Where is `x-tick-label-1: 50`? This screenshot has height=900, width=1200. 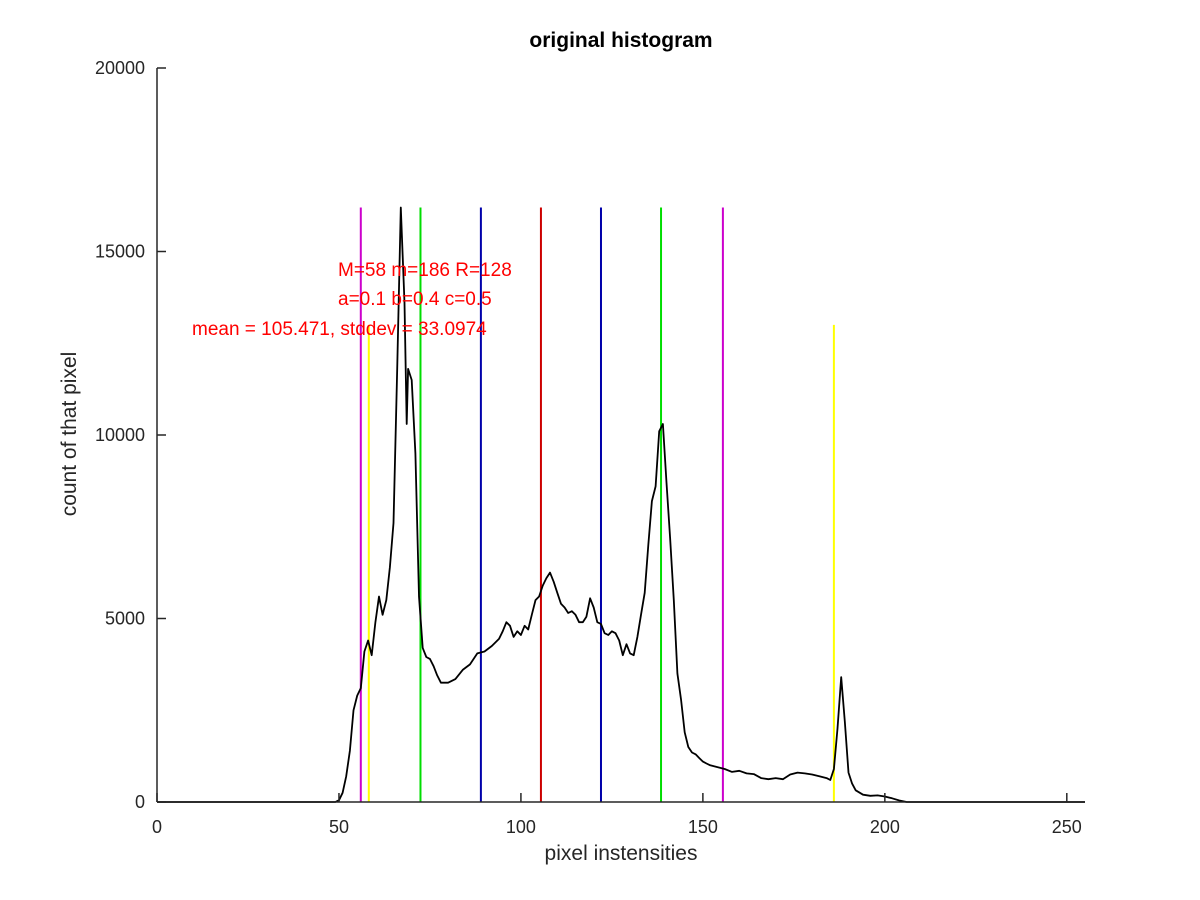
x-tick-label-1: 50 is located at coordinates (339, 827).